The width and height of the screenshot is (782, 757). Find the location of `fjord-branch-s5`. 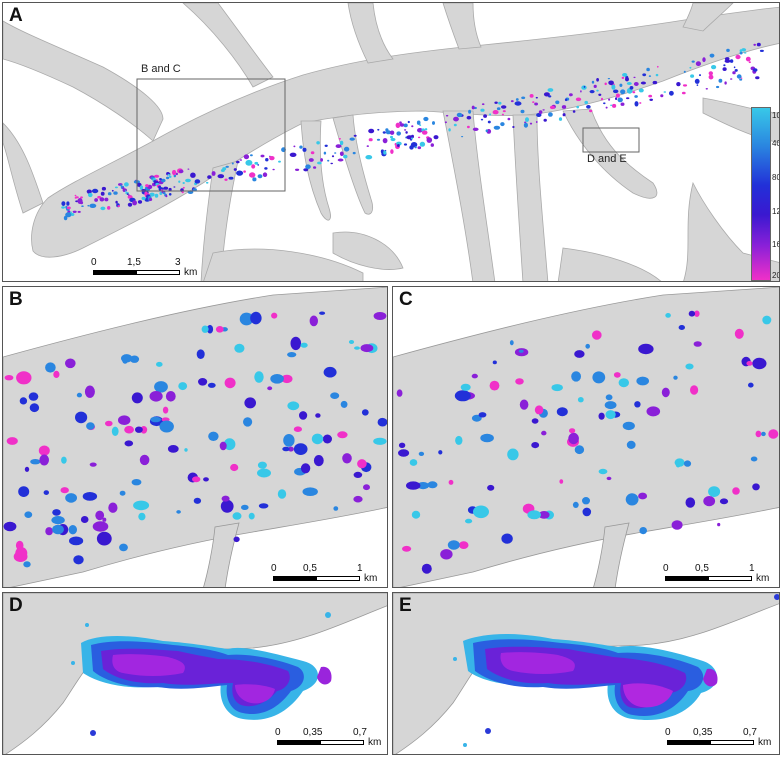

fjord-branch-s5 is located at coordinates (530, 197).